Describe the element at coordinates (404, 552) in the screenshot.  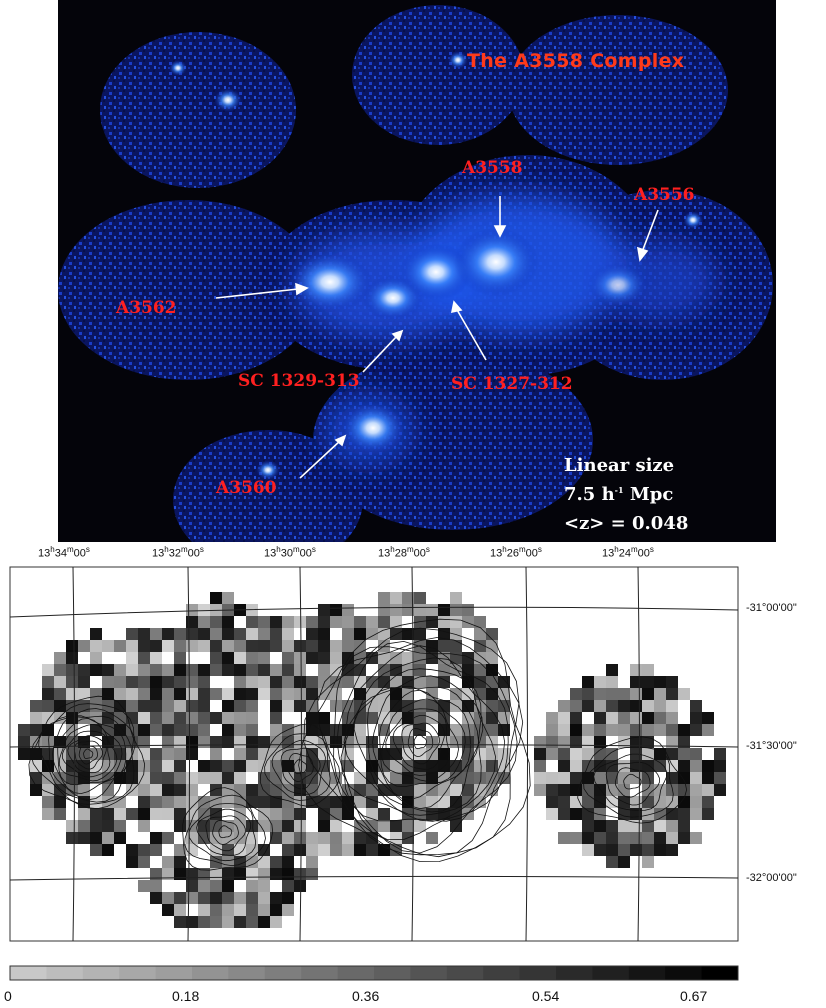
I see `ra-tick-4: 13h28m00s` at that location.